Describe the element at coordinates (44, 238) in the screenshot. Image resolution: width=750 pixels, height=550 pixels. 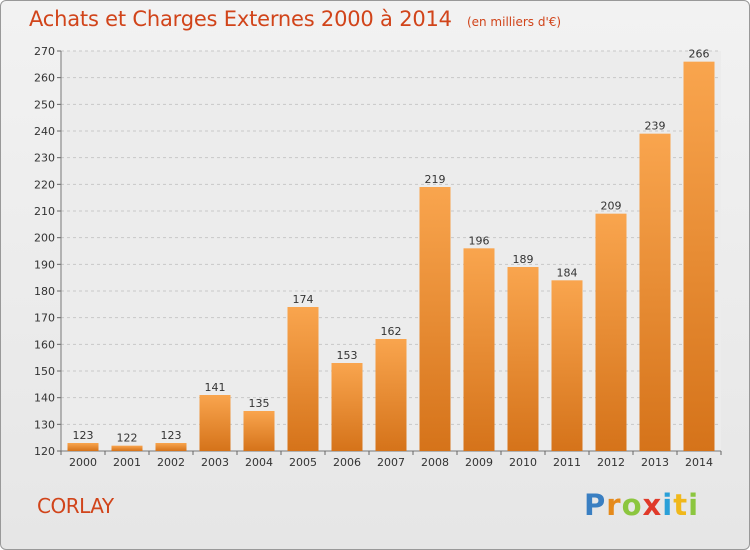
I see `y-tick-label: 200` at that location.